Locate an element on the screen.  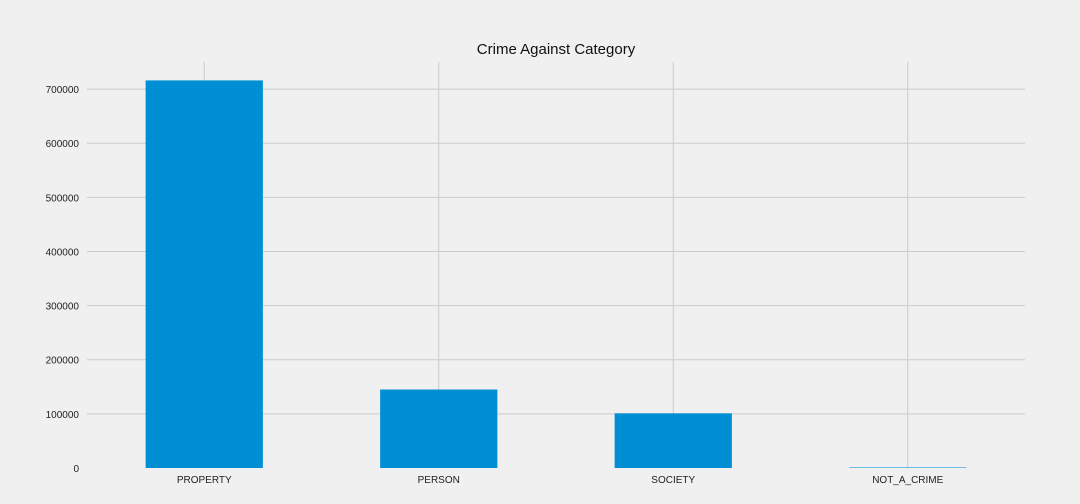
bar-property is located at coordinates (204, 274).